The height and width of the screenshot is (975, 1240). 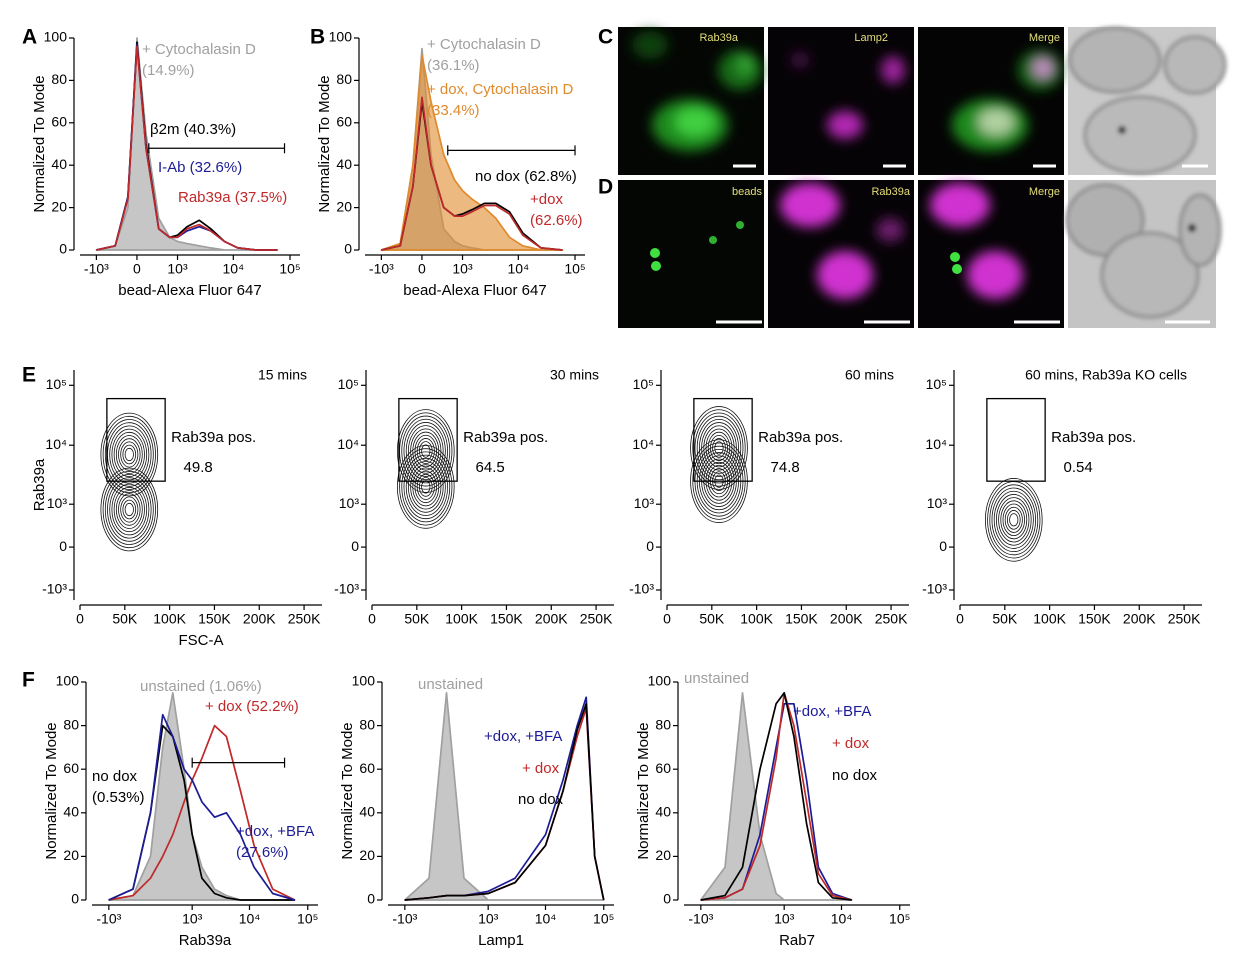 What do you see at coordinates (1147, 100) in the screenshot?
I see `brightfield-cells` at bounding box center [1147, 100].